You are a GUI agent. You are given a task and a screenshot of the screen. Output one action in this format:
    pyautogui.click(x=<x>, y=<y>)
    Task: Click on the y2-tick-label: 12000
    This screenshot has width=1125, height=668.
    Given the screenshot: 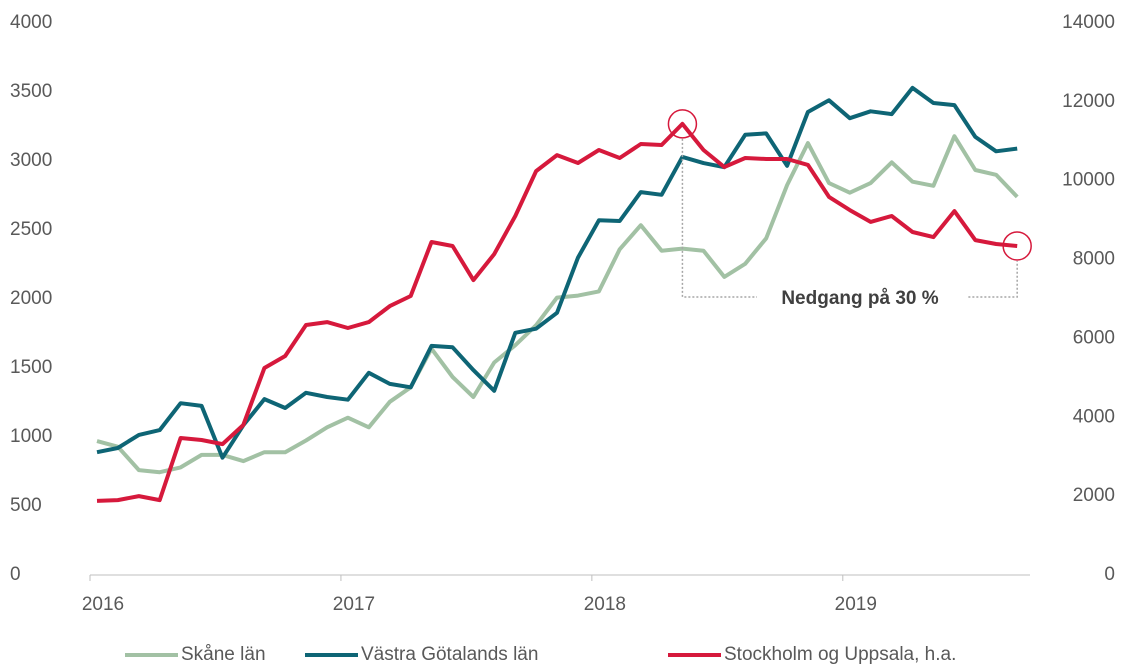 What is the action you would take?
    pyautogui.click(x=1088, y=101)
    